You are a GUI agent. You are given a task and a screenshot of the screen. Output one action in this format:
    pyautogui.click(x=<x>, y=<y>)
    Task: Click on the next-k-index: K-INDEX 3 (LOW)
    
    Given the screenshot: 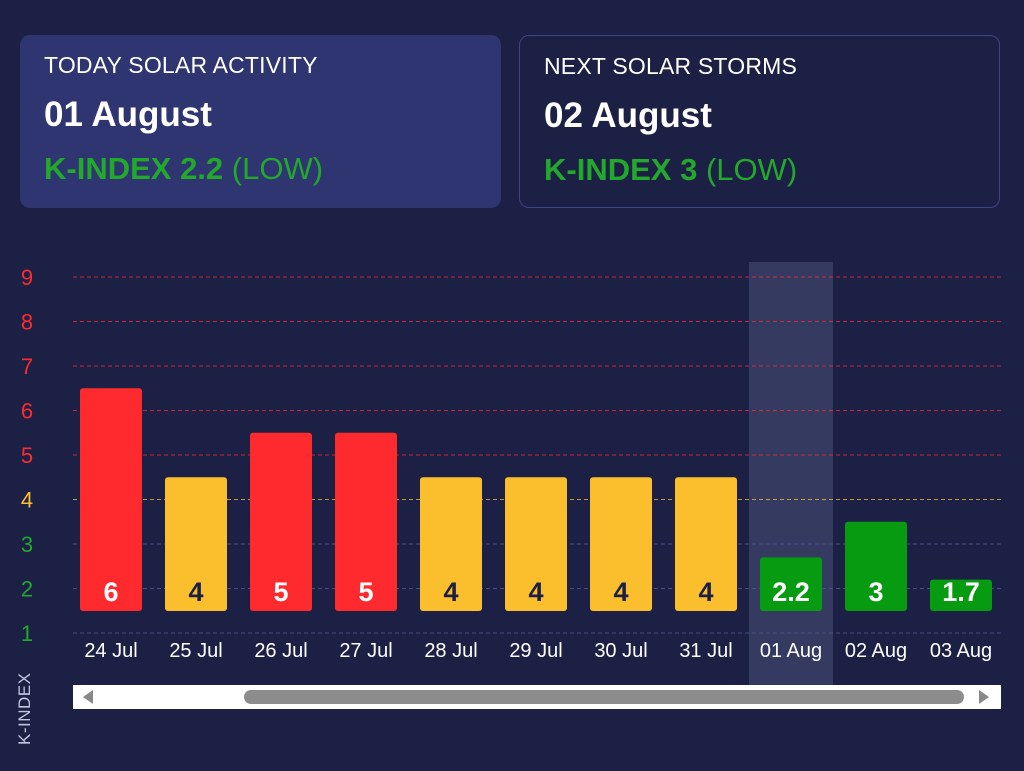 What is the action you would take?
    pyautogui.click(x=759, y=170)
    